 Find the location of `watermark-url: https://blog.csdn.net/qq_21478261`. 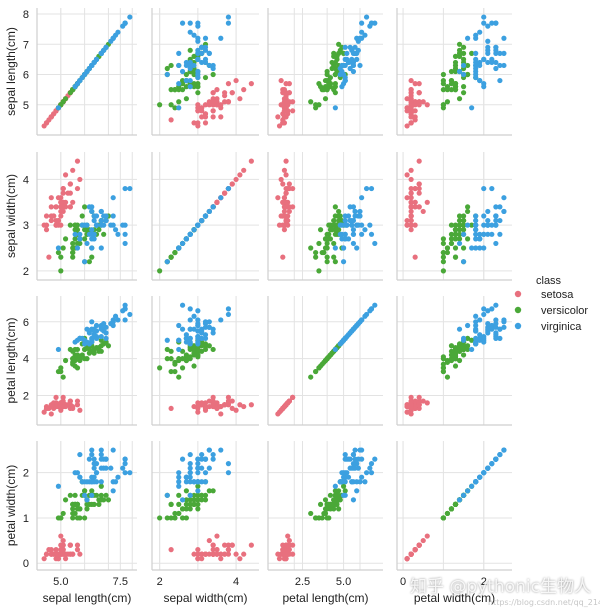

watermark-url: https://blog.csdn.net/qq_21478261 is located at coordinates (544, 602).